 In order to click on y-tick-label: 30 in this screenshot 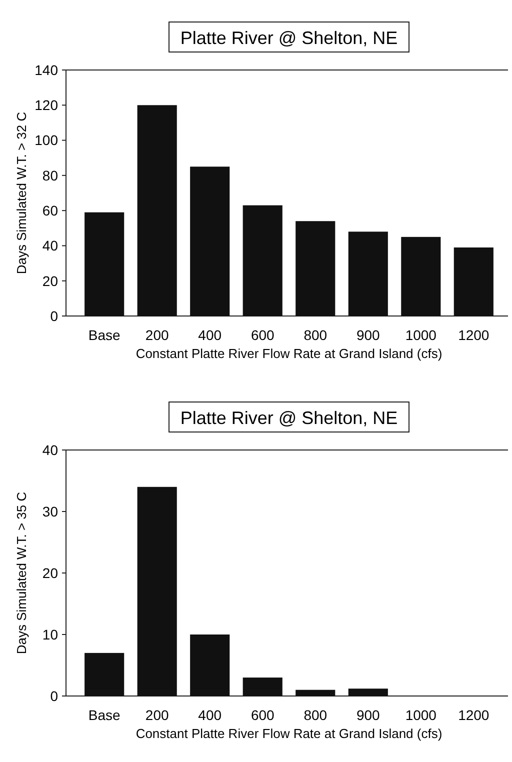, I will do `click(50, 511)`.